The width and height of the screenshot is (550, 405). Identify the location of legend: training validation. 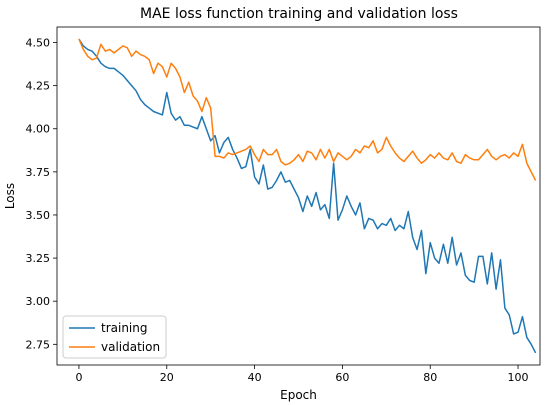
(114, 337).